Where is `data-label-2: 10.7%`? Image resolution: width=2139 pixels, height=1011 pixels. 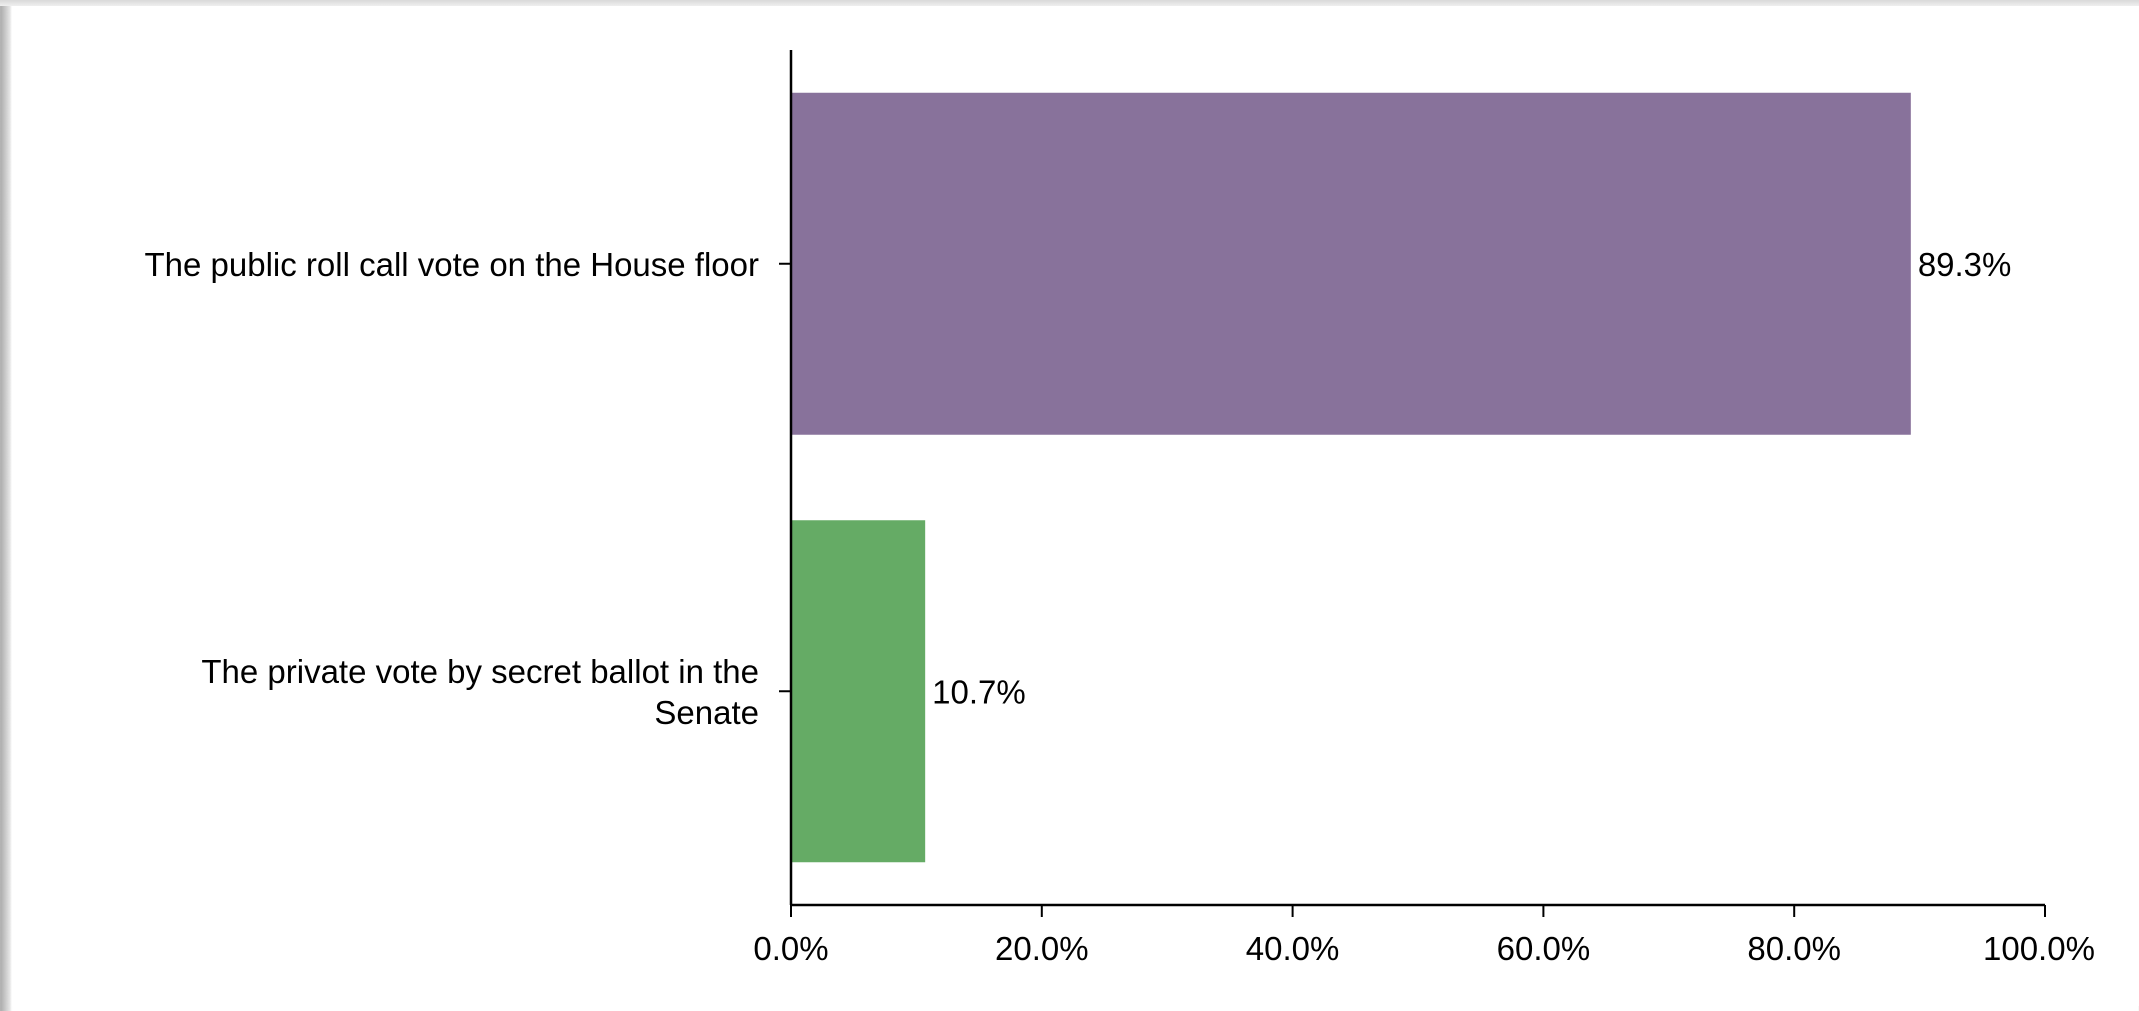 data-label-2: 10.7% is located at coordinates (979, 691).